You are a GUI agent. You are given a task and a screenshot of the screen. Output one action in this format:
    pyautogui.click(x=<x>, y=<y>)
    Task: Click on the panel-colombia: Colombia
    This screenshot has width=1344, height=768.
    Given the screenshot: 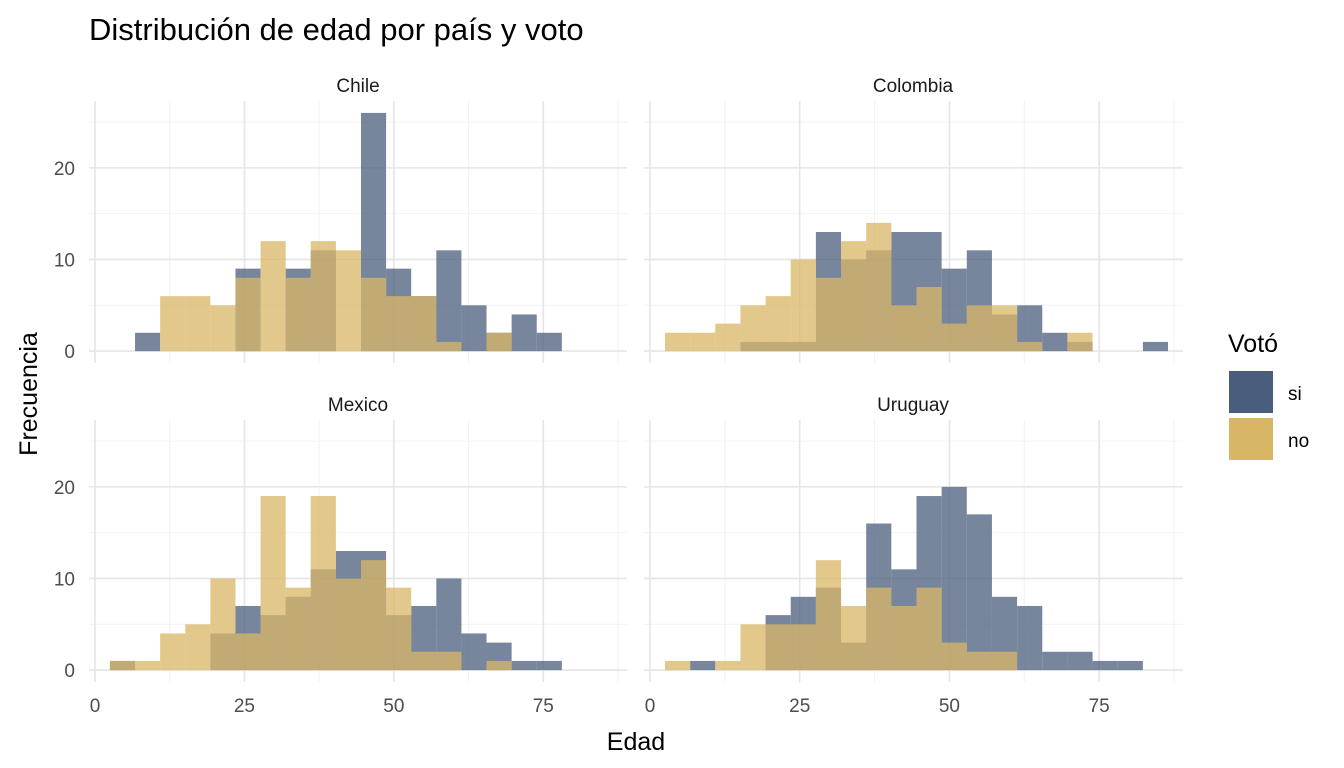 What is the action you would take?
    pyautogui.click(x=913, y=219)
    